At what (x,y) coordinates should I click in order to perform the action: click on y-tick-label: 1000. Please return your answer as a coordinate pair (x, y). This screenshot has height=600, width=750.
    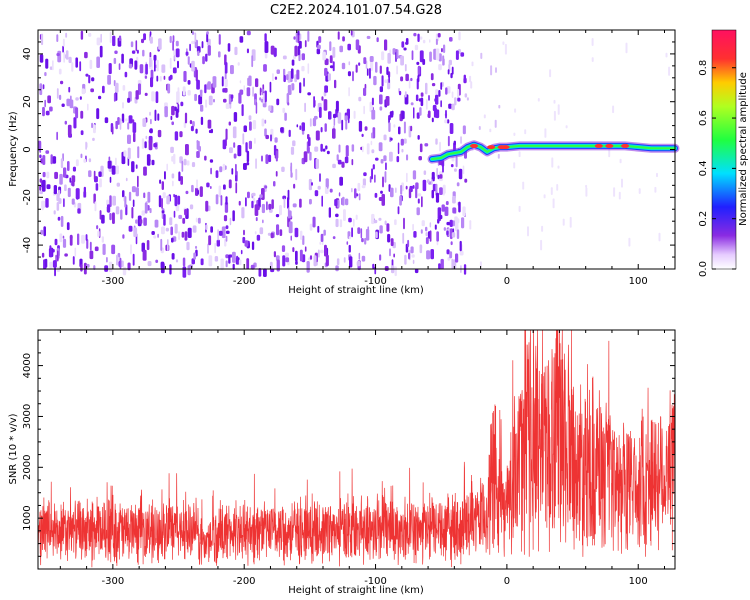
    Looking at the image, I should click on (27, 517).